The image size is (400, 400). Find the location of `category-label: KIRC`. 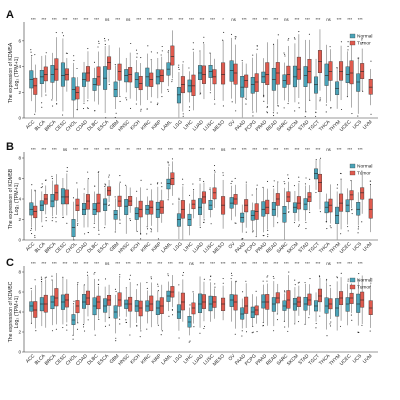

category-label: KIRC is located at coordinates (146, 247).